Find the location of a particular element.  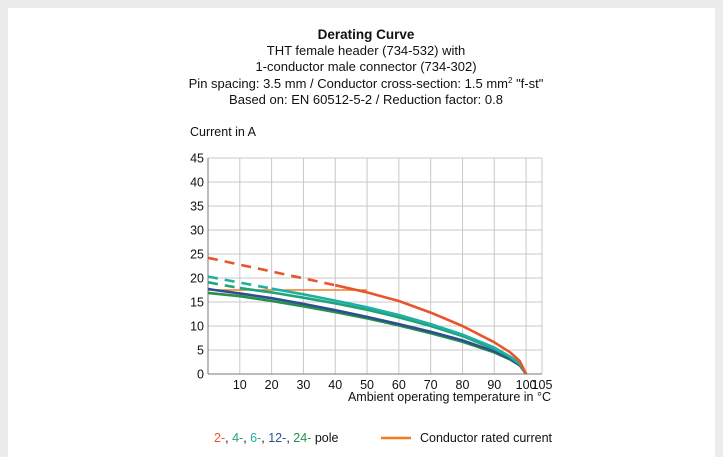

legend-pole-part: 24- is located at coordinates (302, 438).